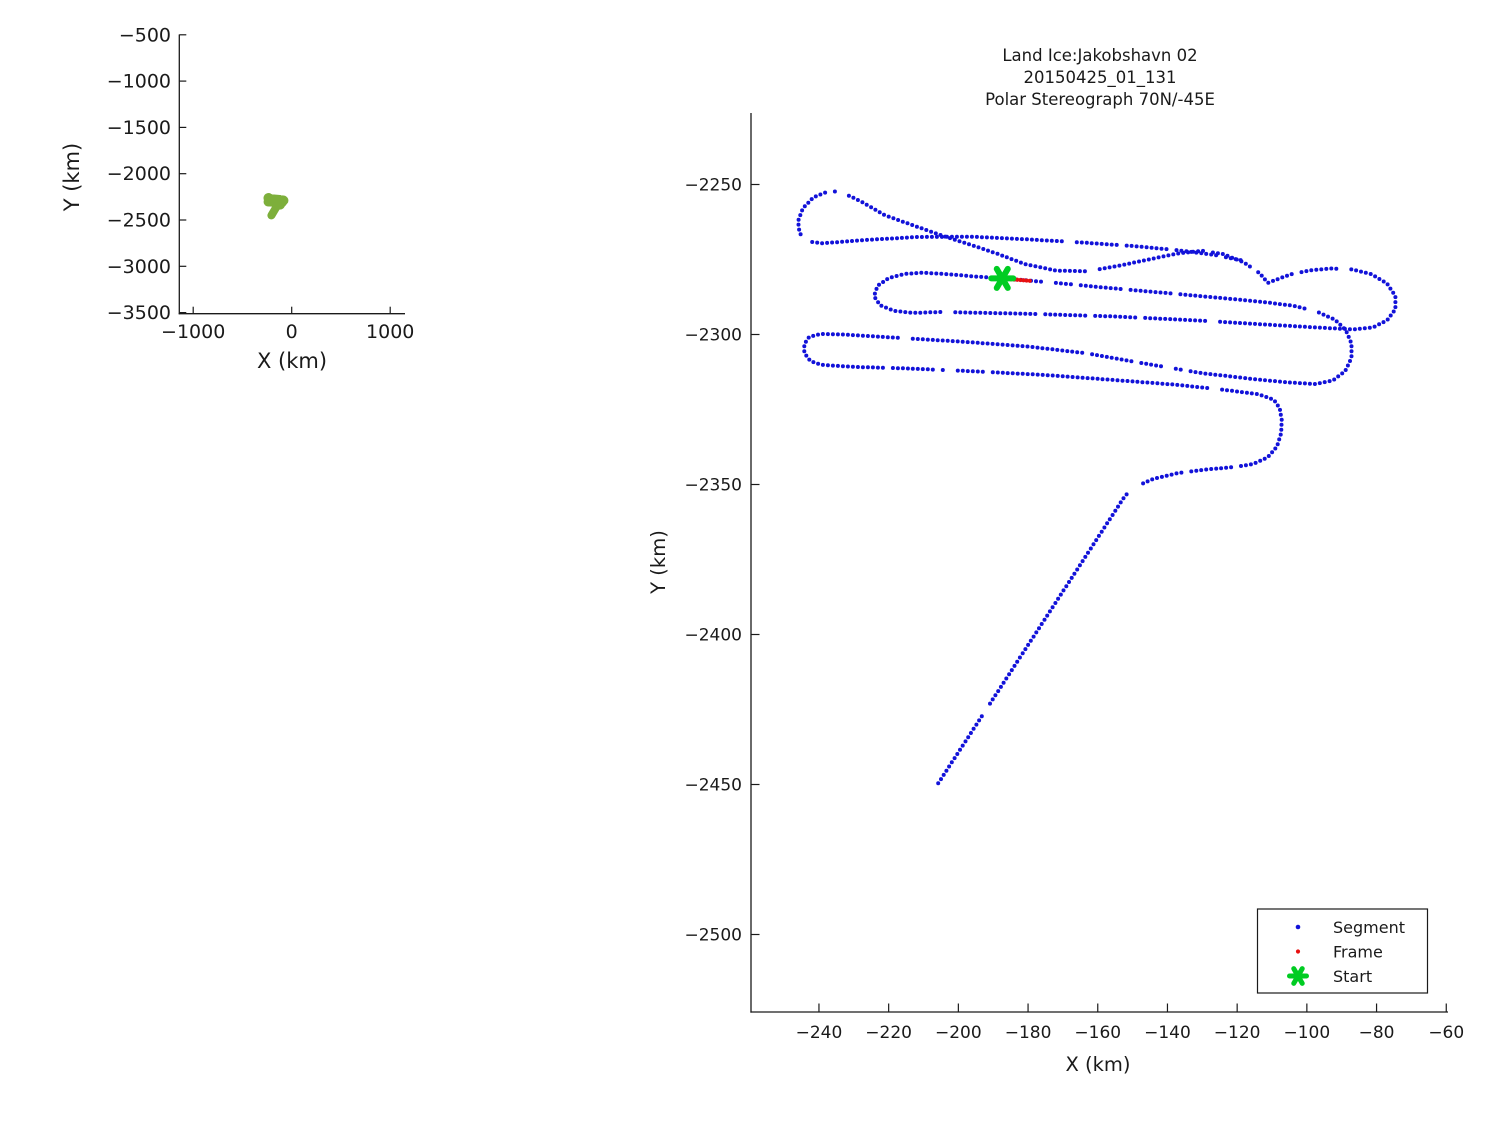 The height and width of the screenshot is (1125, 1500). I want to click on legend-label-segment: Segment, so click(1369, 927).